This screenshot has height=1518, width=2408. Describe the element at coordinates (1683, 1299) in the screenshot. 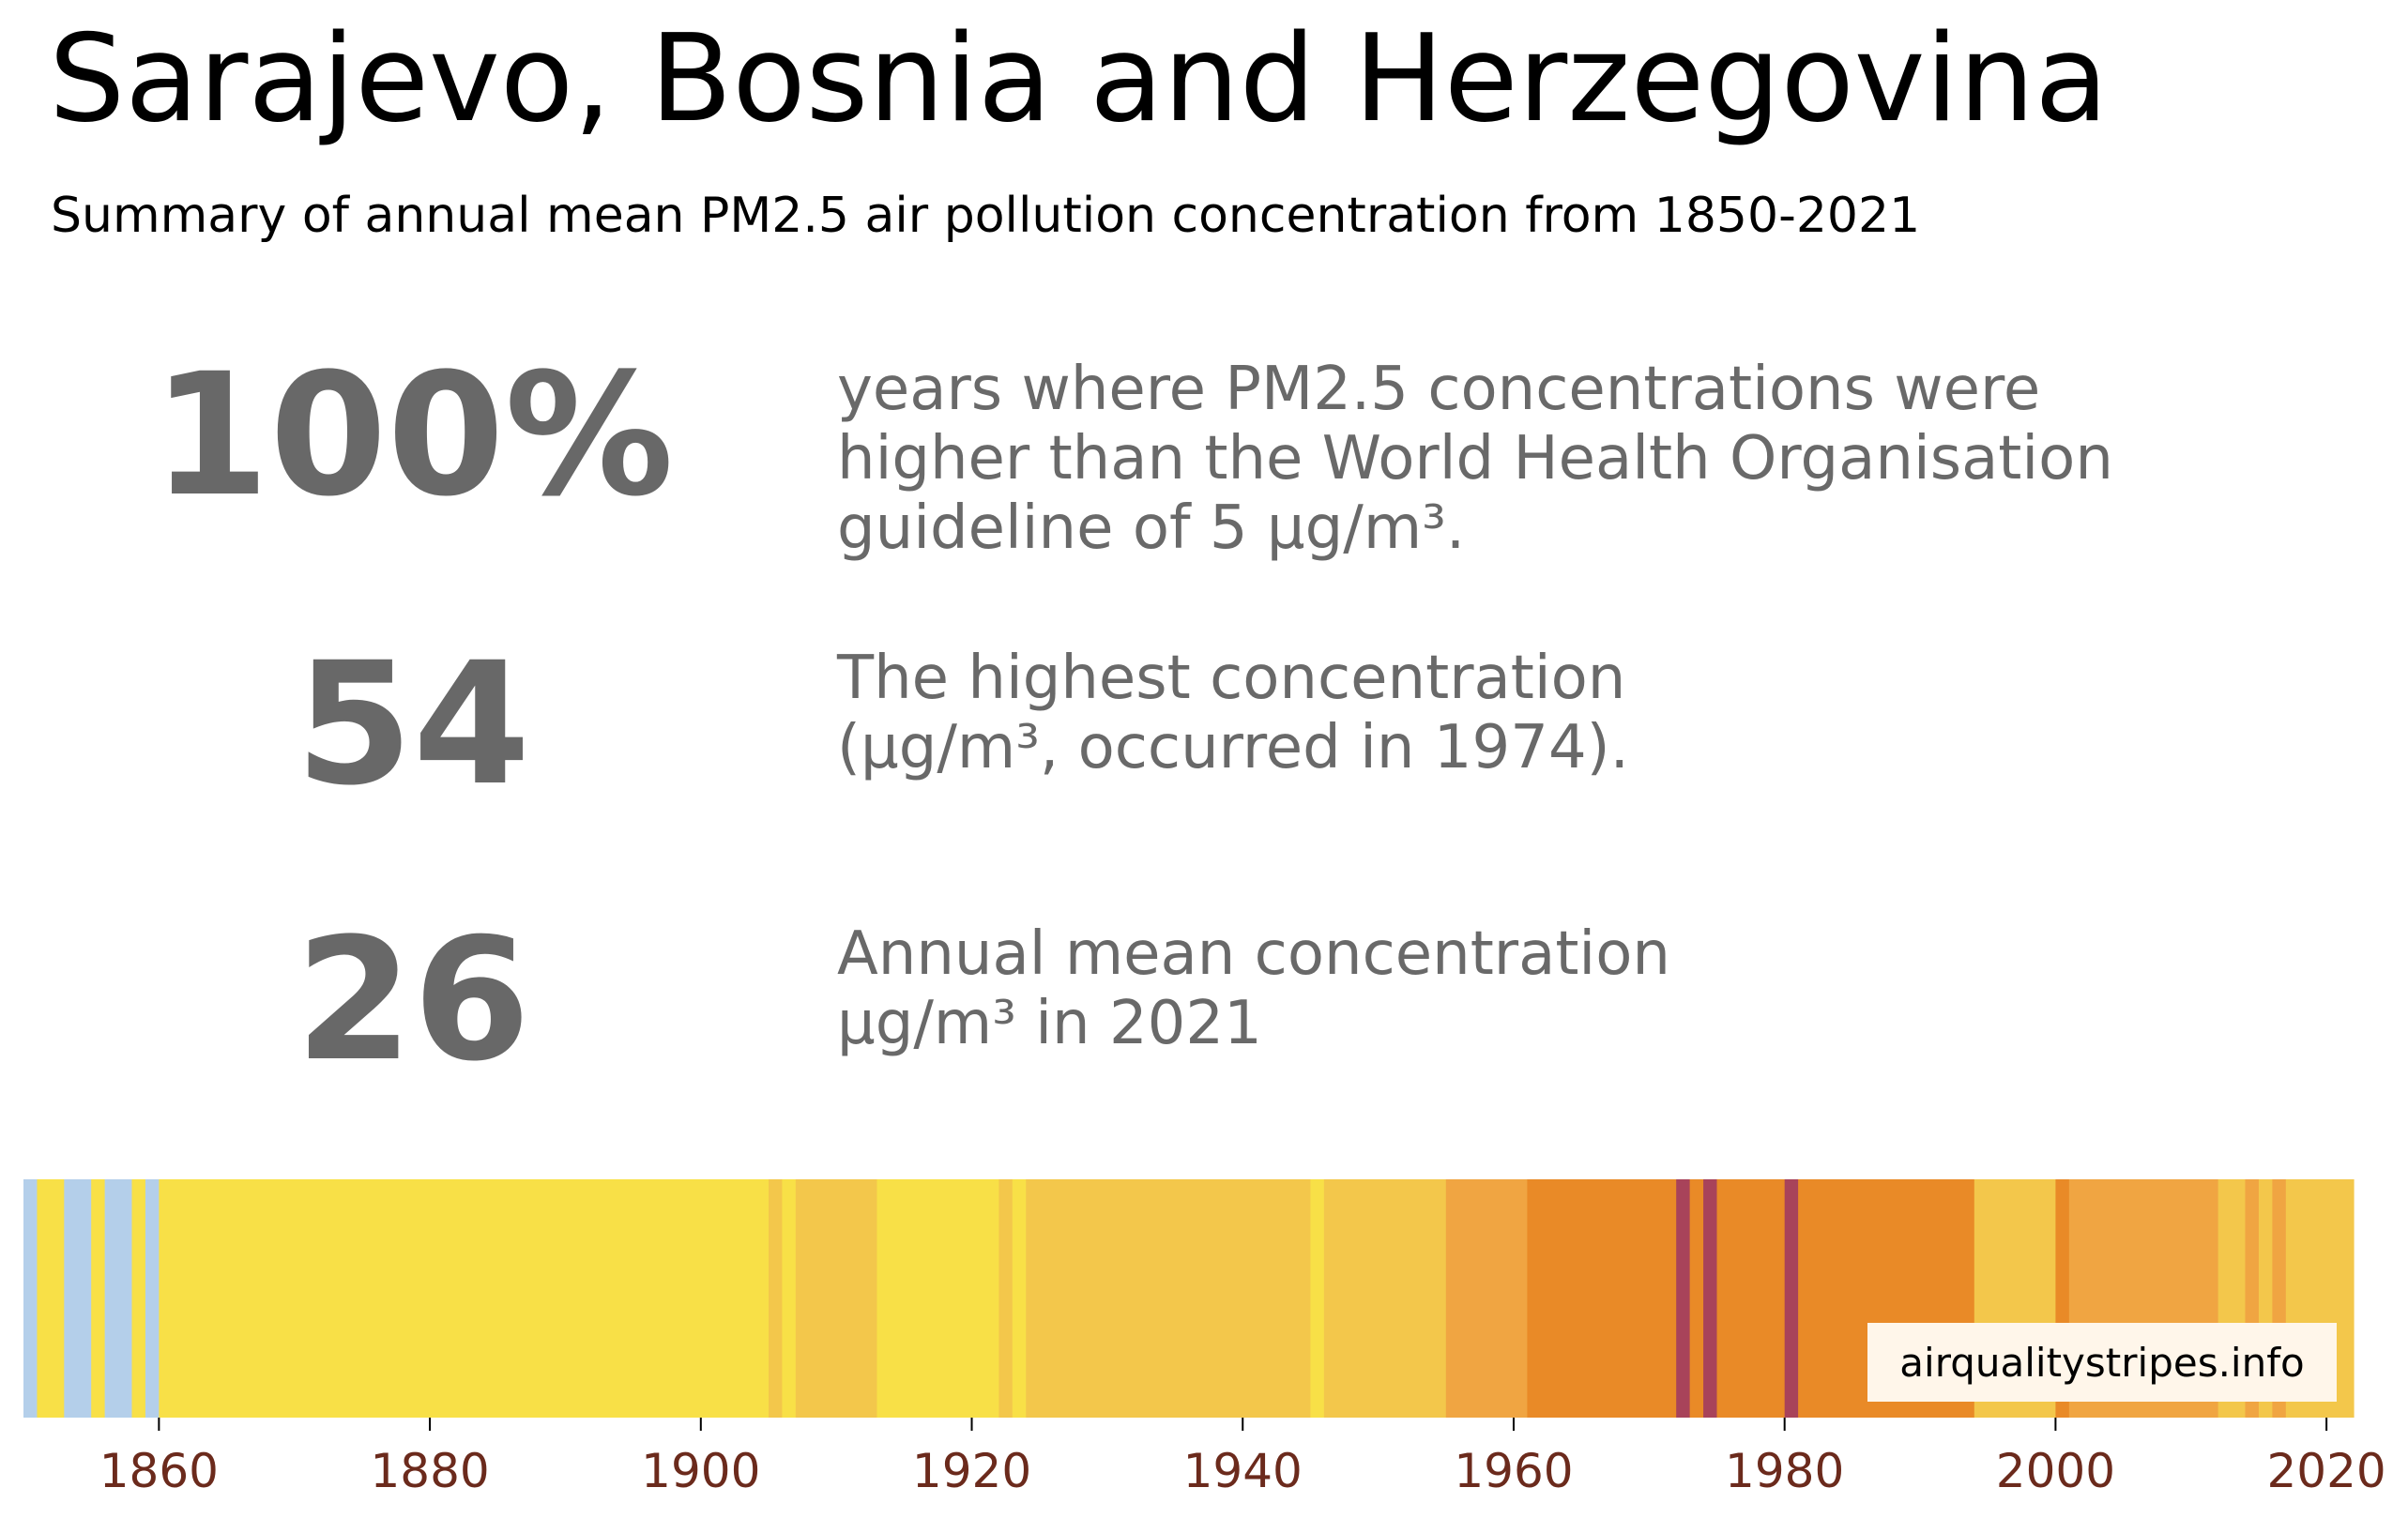

I see `stripe-1972` at that location.